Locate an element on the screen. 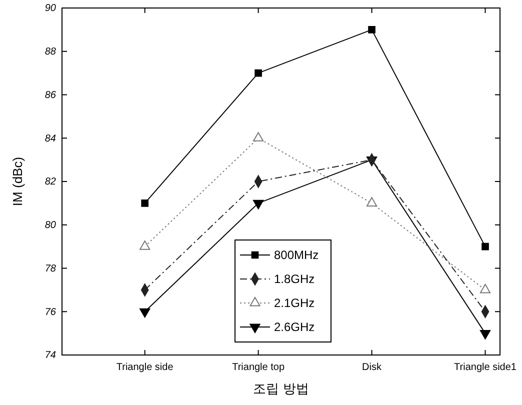 The height and width of the screenshot is (405, 522). x-axis-title: 조립 방법 is located at coordinates (281, 388).